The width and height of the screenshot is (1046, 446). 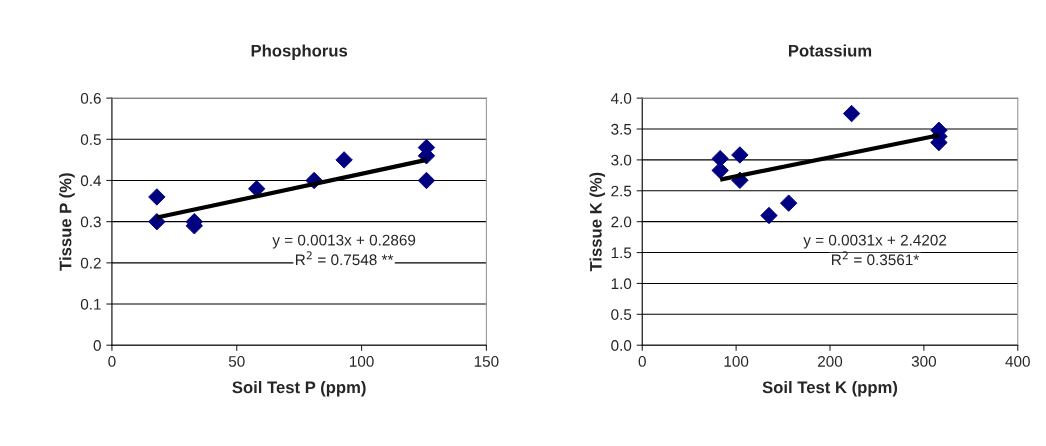 I want to click on annotation: y = 0.0013x + 0.2869, so click(x=344, y=241).